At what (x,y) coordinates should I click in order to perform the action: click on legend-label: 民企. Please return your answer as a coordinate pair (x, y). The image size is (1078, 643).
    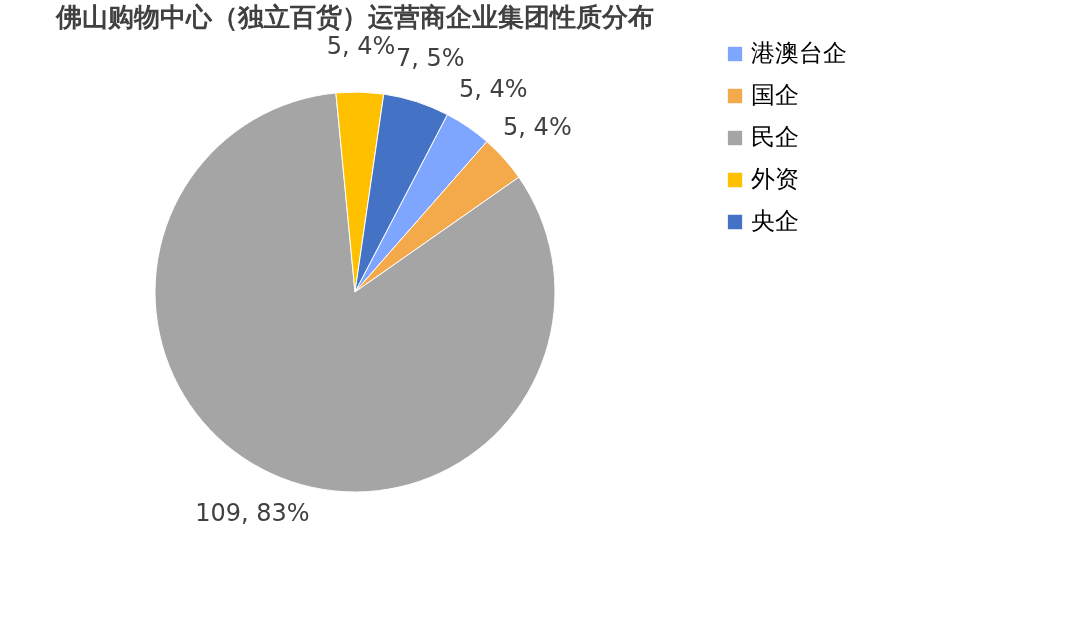
    Looking at the image, I should click on (775, 137).